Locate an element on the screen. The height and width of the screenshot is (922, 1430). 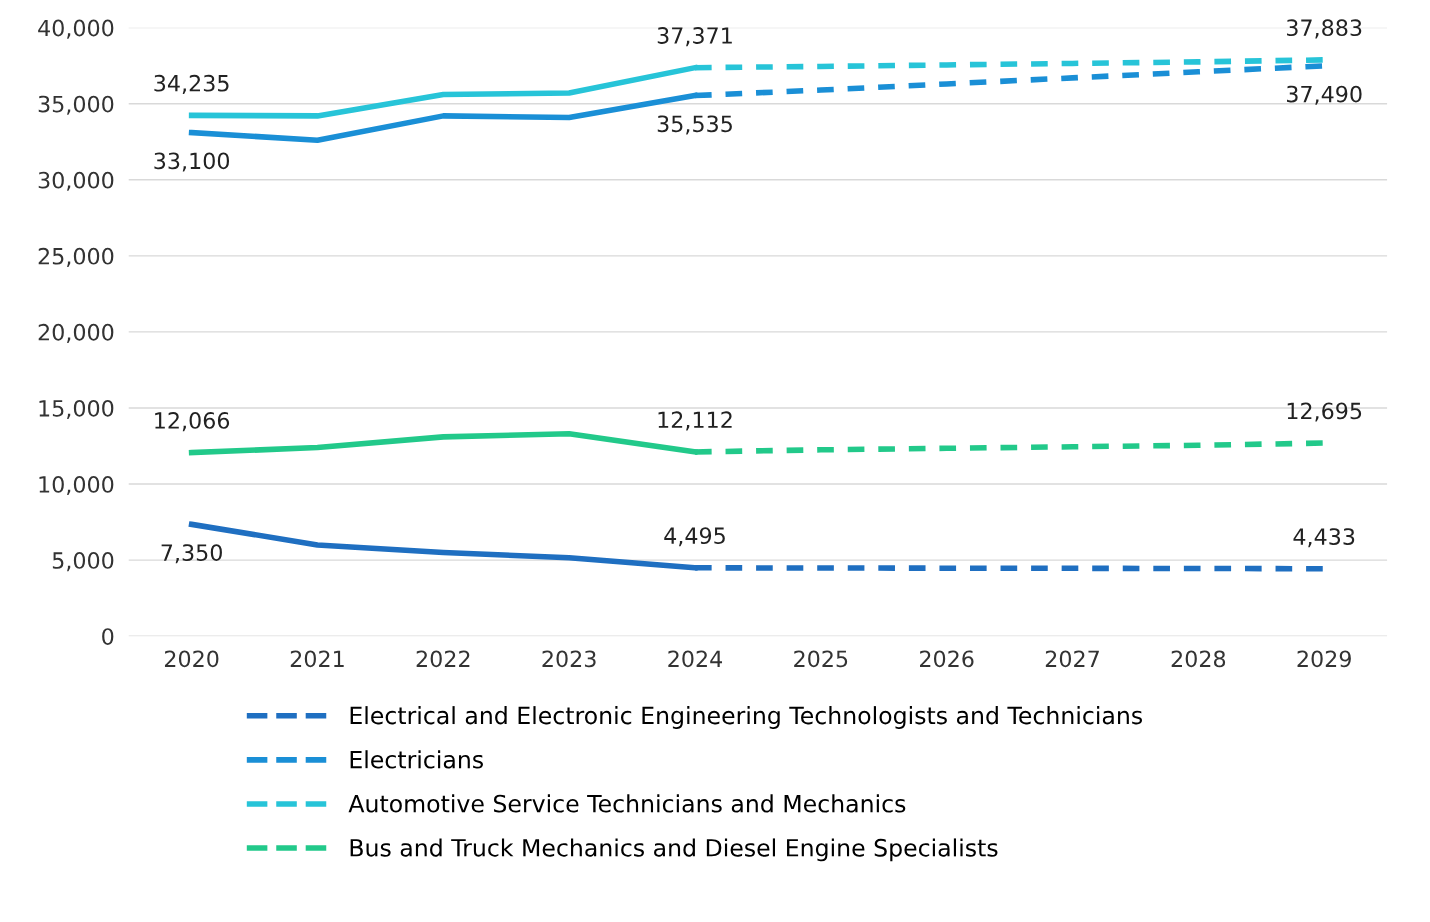
x-tick-label: 2022 is located at coordinates (443, 659).